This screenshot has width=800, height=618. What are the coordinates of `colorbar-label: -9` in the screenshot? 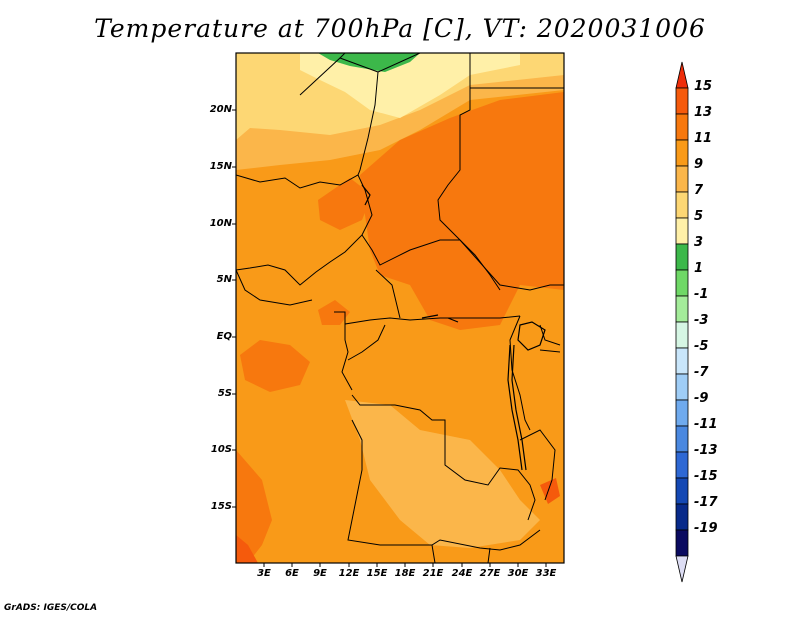 It's located at (701, 398).